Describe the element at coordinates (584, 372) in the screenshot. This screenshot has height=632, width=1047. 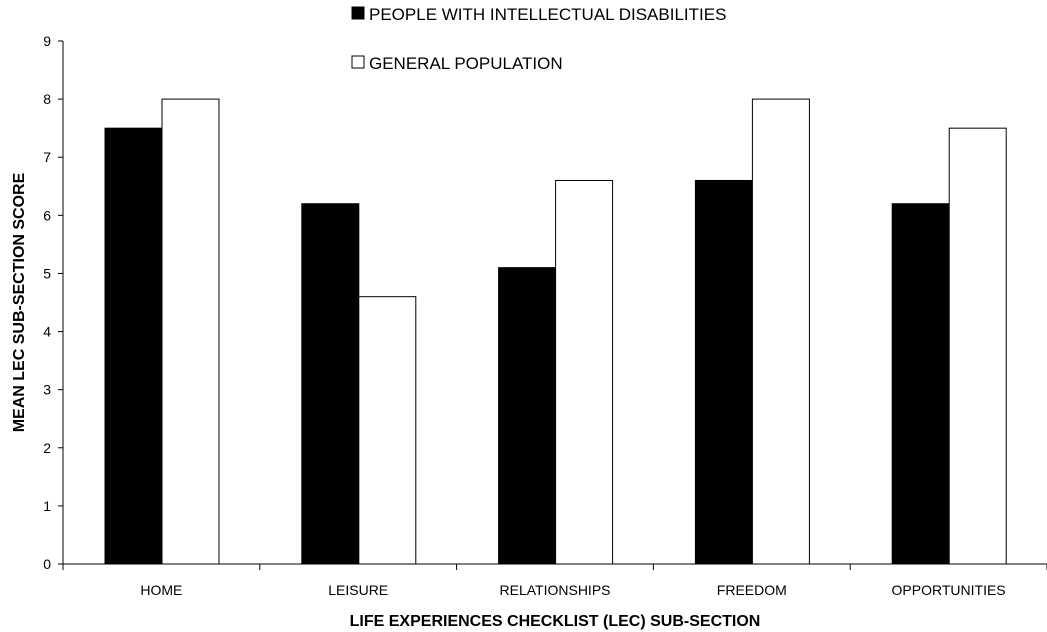
I see `bar-general-population-relationships` at that location.